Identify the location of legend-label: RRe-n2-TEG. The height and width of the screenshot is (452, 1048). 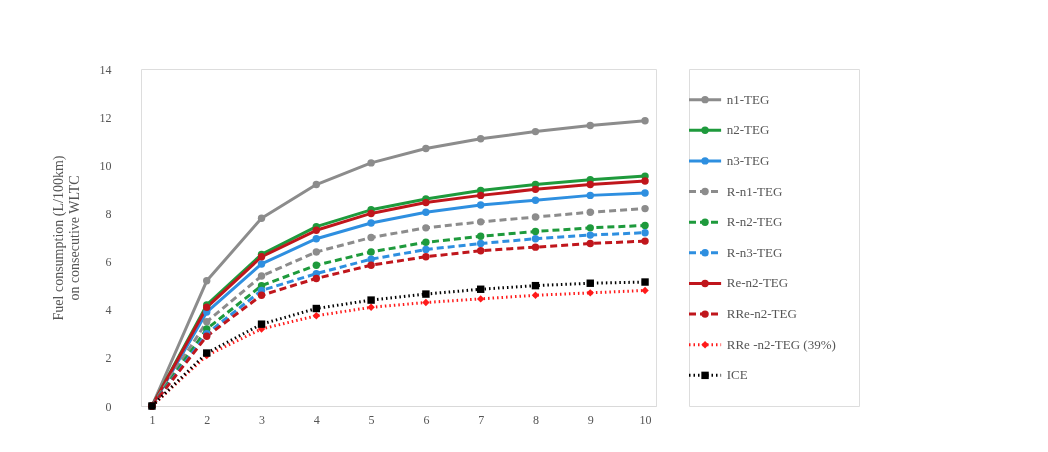
(761, 314).